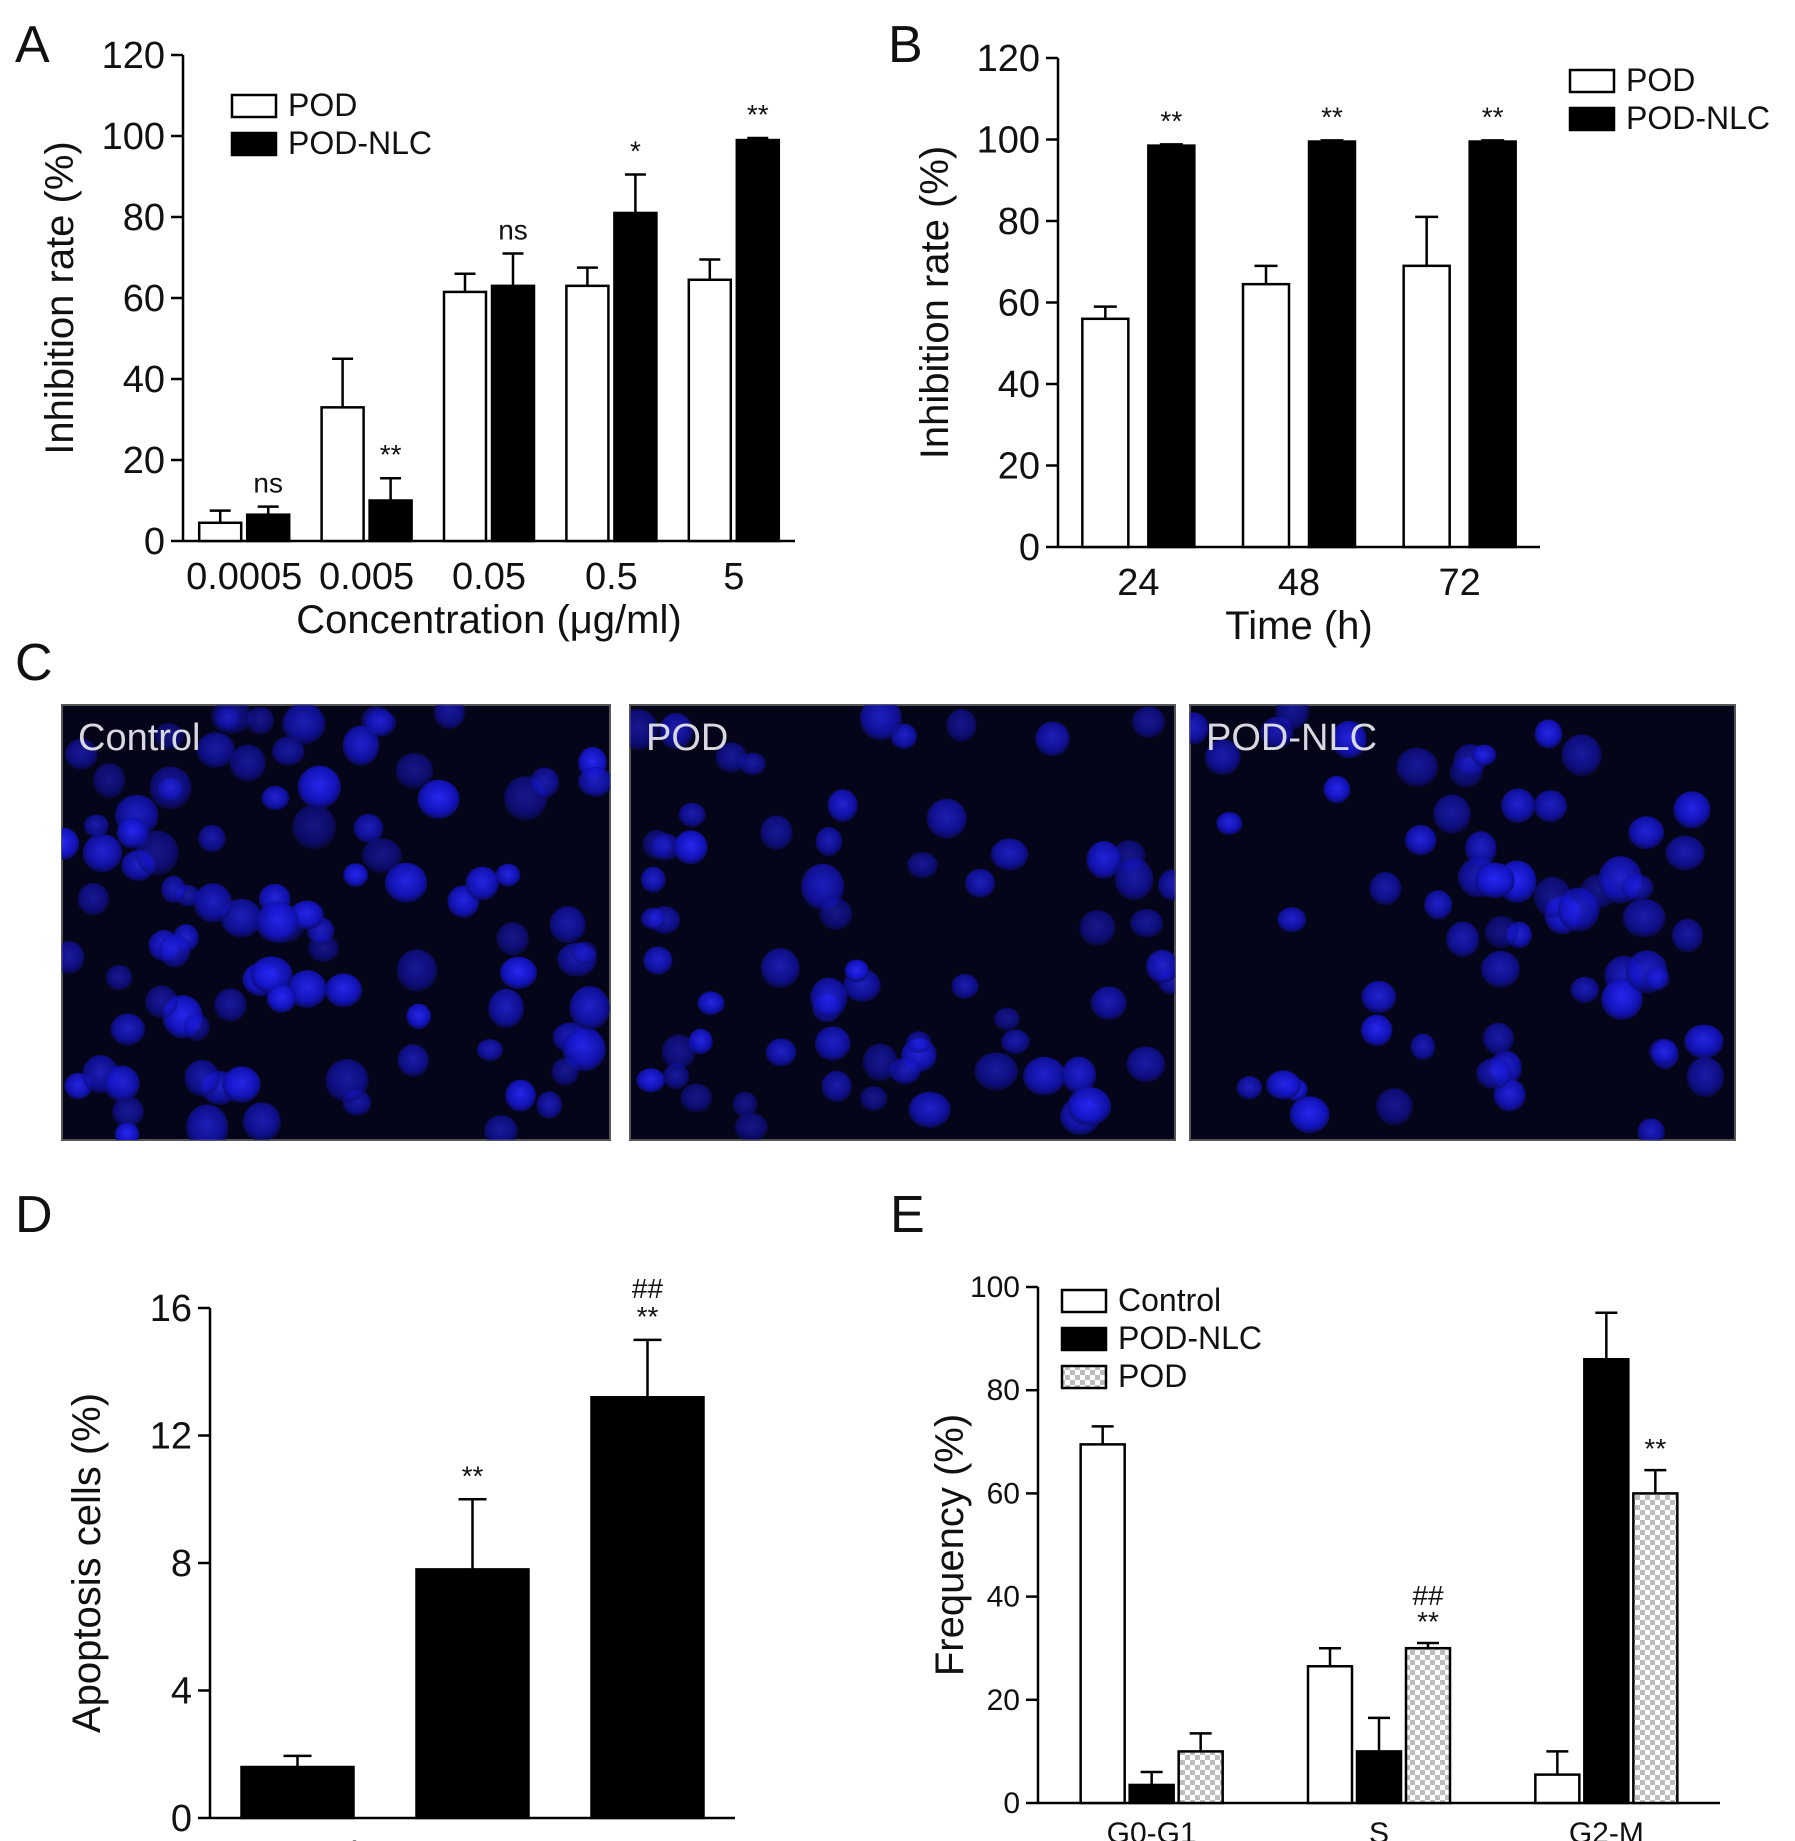 The height and width of the screenshot is (1841, 1795). Describe the element at coordinates (635, 377) in the screenshot. I see `bar-pod-nlc-0.5` at that location.